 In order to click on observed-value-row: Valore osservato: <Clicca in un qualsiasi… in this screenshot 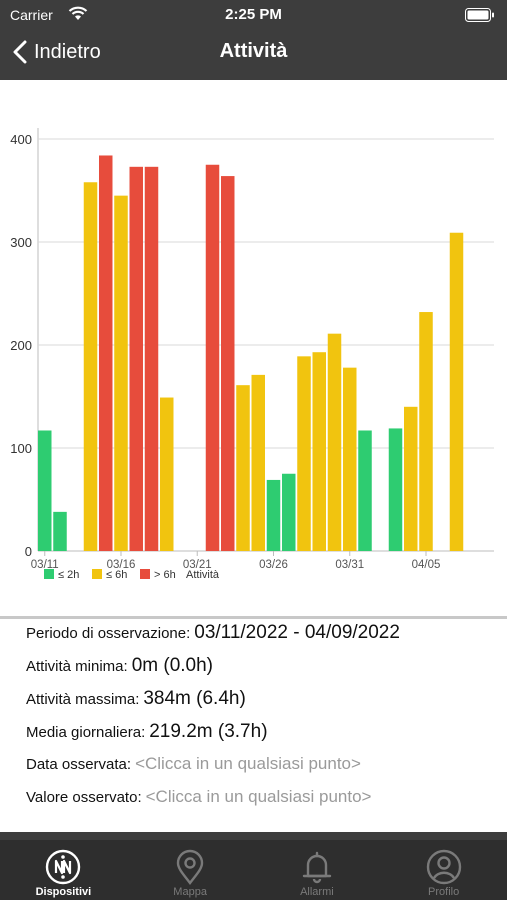, I will do `click(199, 797)`.